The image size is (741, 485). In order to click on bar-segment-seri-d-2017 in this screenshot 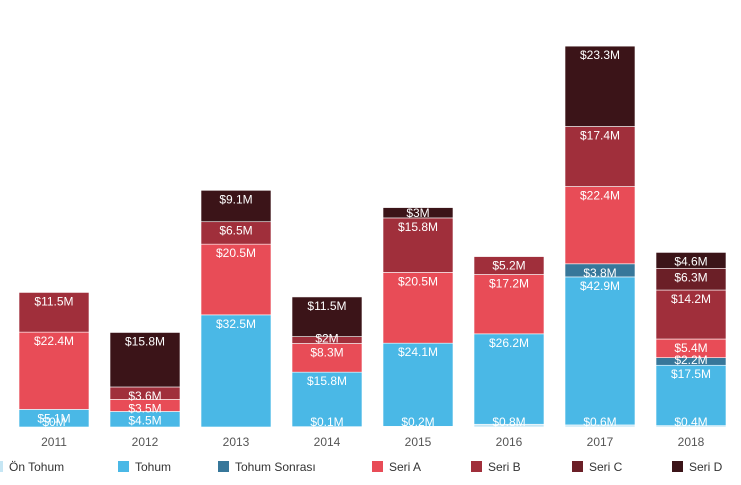, I will do `click(600, 86)`.